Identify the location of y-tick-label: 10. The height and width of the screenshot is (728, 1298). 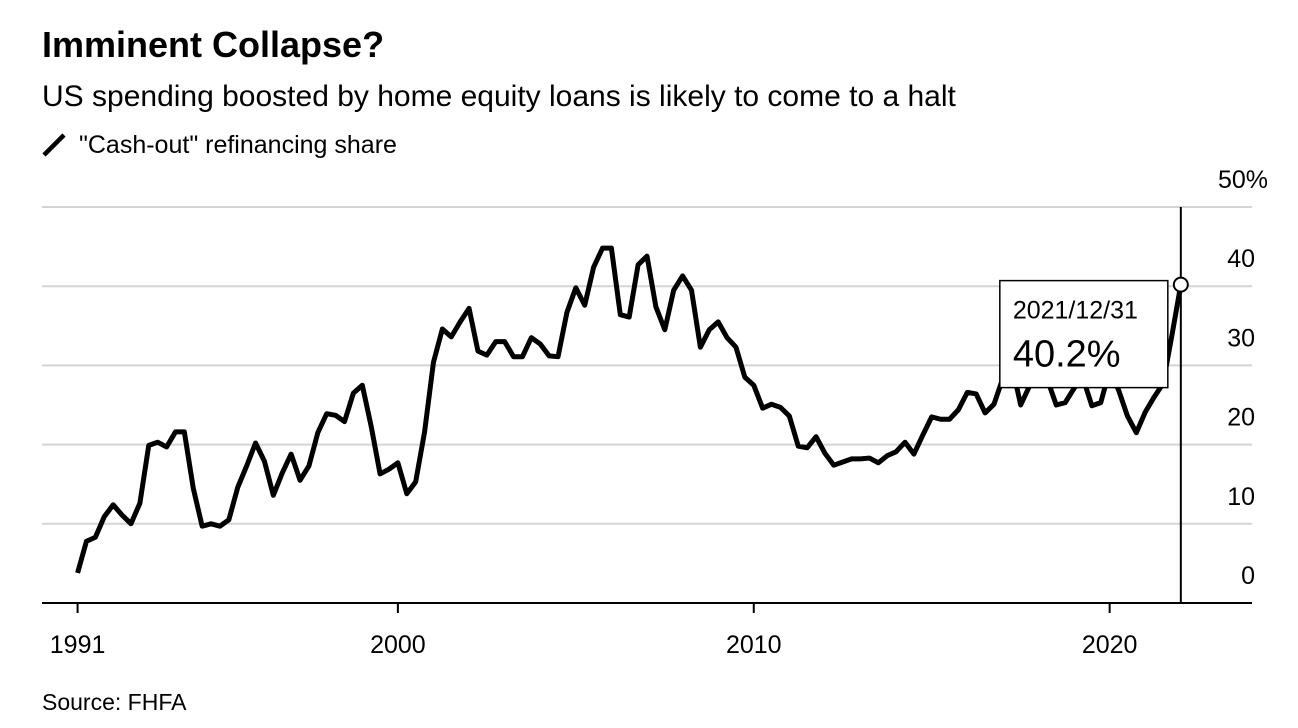
(1241, 497).